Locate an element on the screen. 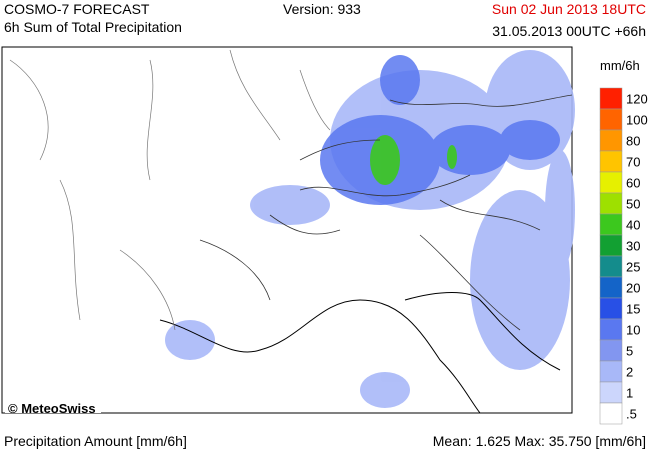 Image resolution: width=650 pixels, height=452 pixels. legend-label: 5 is located at coordinates (629, 351).